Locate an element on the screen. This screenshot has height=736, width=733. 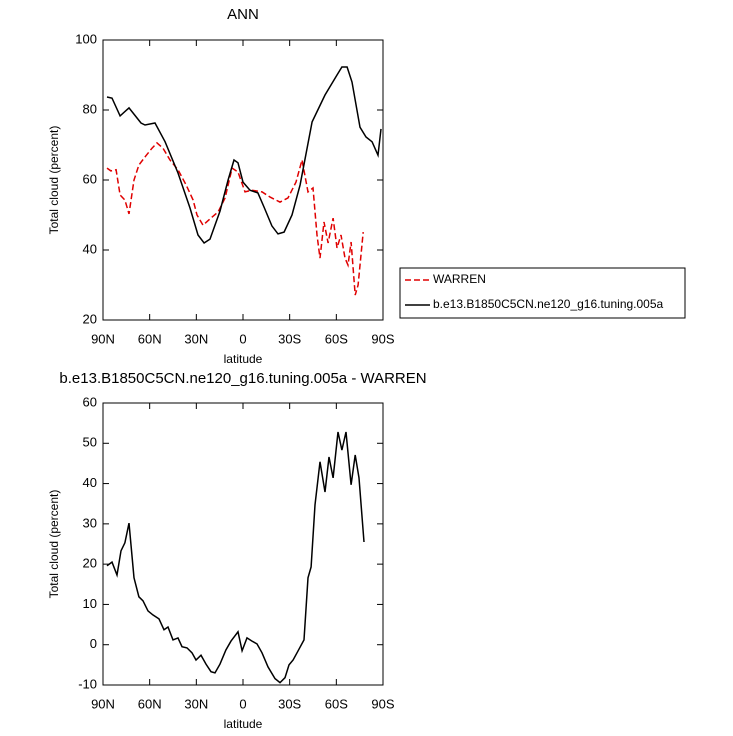
legend-label: b.e13.B1850C5CN.ne120_g16.tuning.005a is located at coordinates (548, 304).